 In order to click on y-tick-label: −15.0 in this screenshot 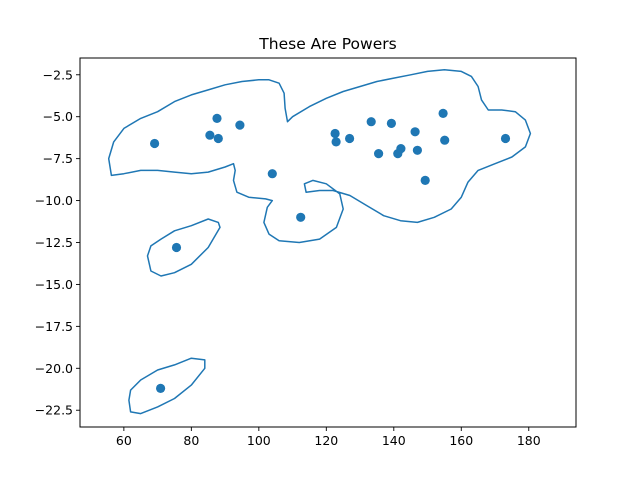, I will do `click(54, 284)`.